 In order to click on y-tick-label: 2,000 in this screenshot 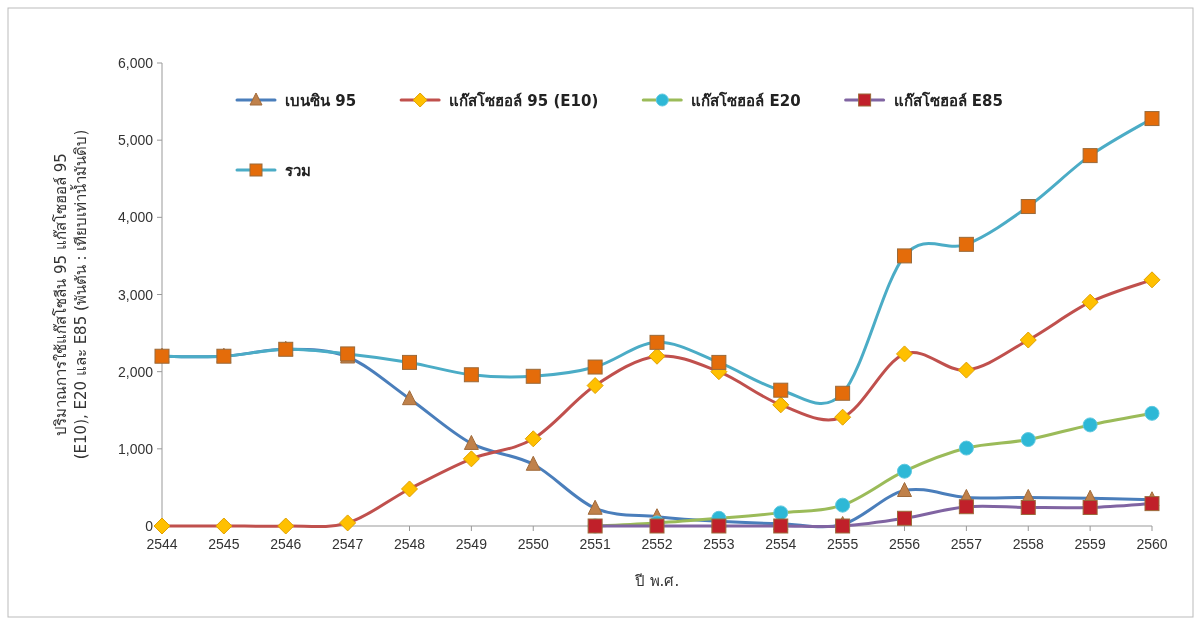, I will do `click(135, 371)`.